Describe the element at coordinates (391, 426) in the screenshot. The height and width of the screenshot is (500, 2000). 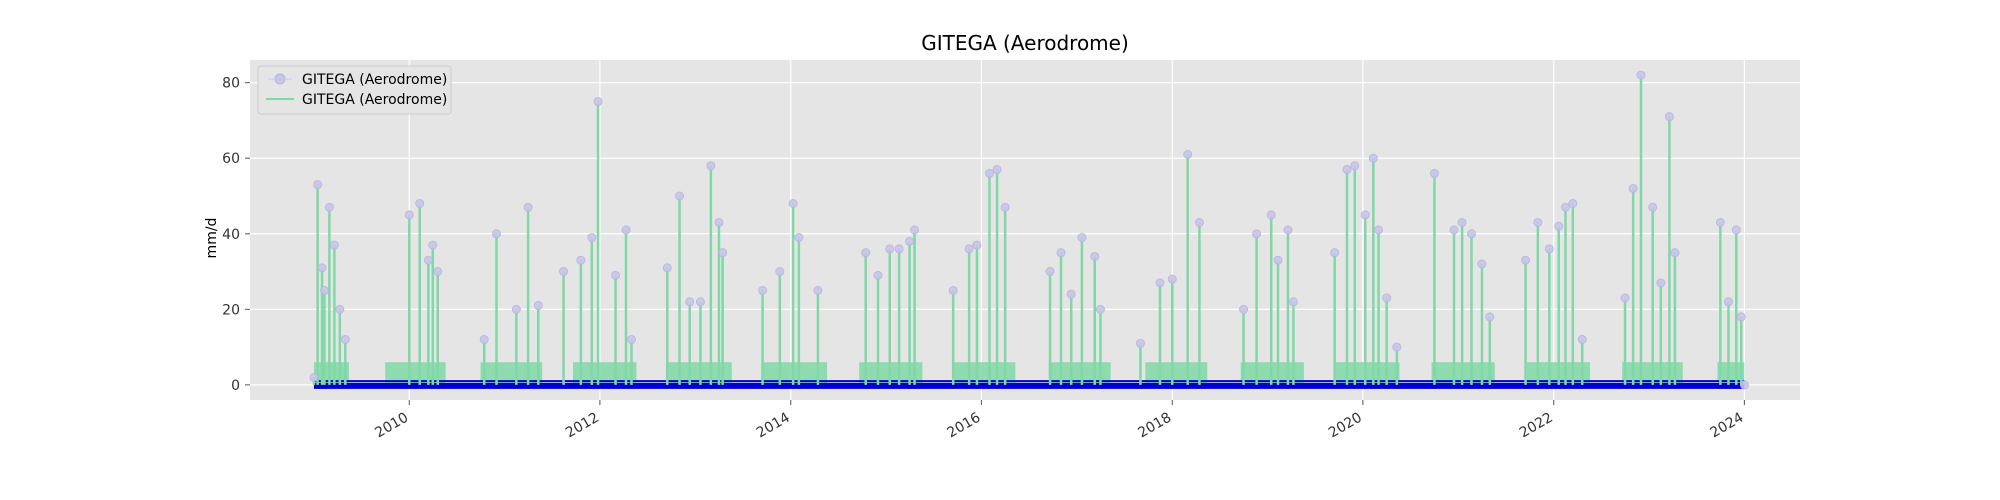
I see `x-tick-label: 2010` at that location.